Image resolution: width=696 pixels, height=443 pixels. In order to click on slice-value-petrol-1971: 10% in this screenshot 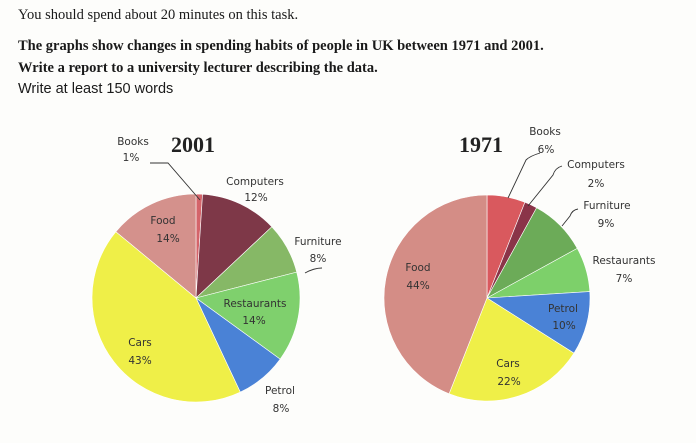, I will do `click(563, 326)`.